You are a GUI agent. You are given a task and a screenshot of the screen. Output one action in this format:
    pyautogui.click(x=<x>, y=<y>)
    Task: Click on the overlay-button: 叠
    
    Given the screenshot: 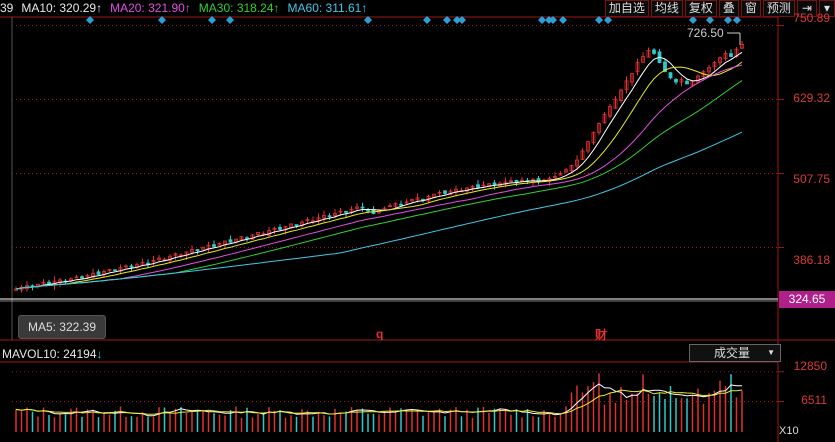 What is the action you would take?
    pyautogui.click(x=728, y=8)
    